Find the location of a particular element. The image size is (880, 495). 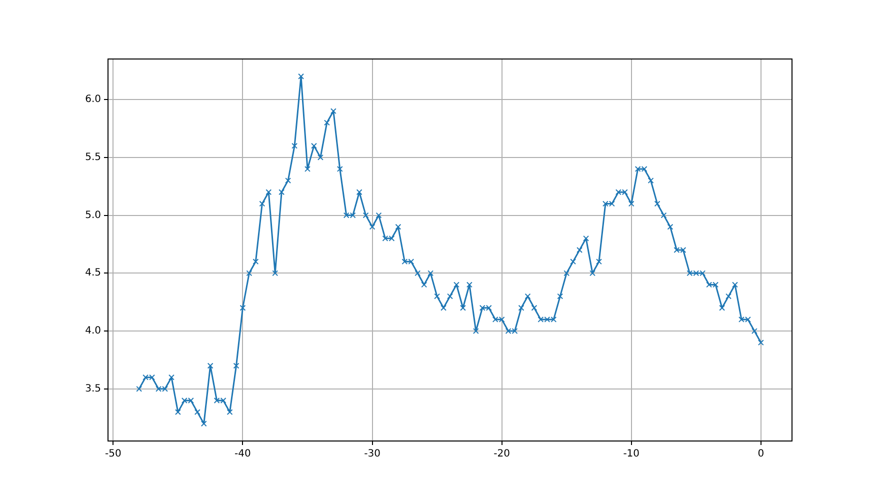

x-tick-label: -40 is located at coordinates (242, 454).